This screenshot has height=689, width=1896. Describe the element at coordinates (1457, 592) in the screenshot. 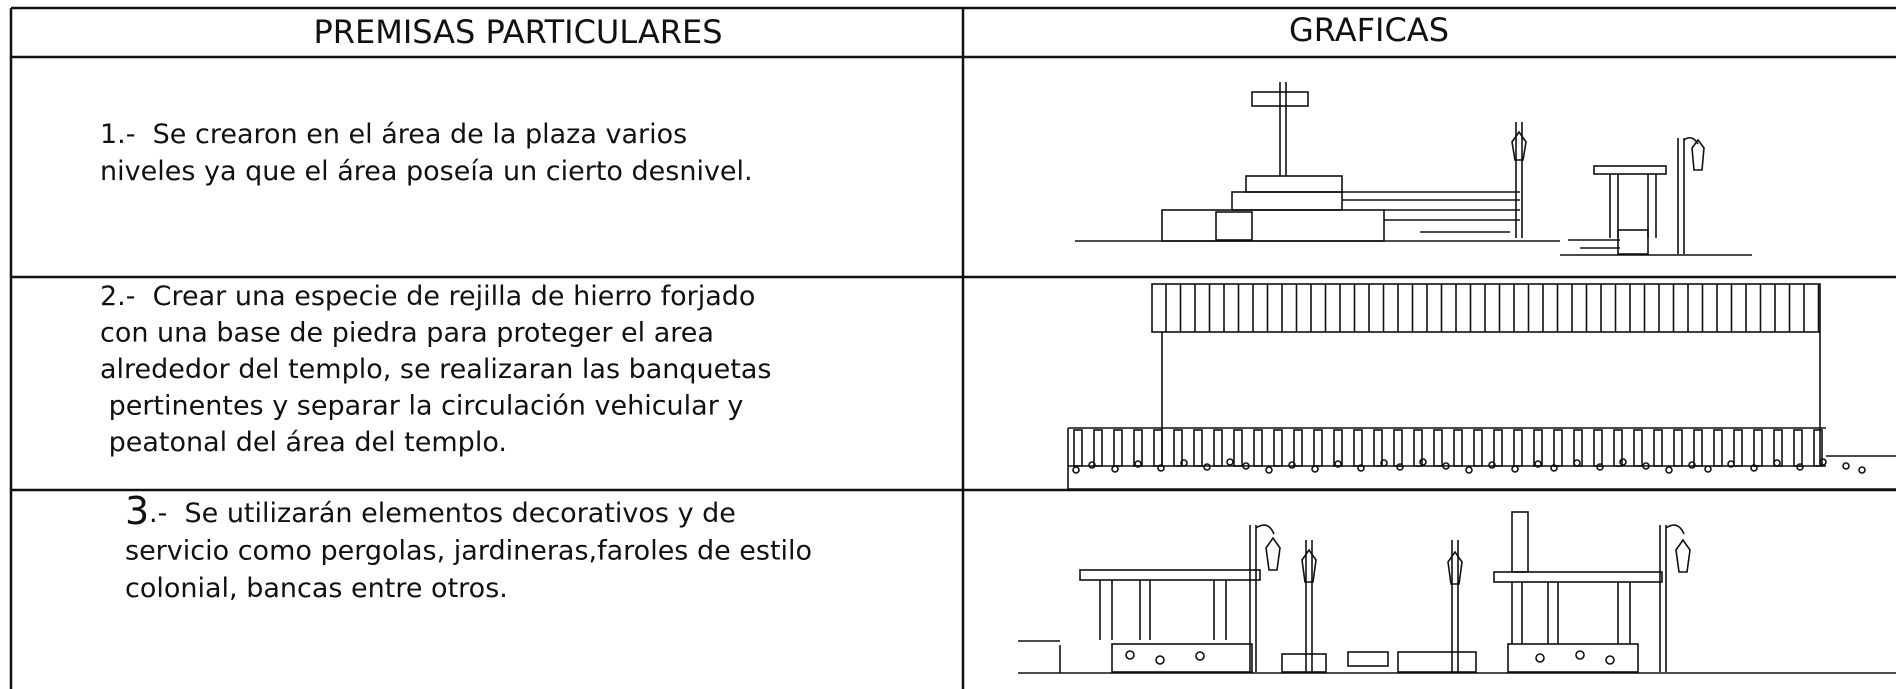

I see `drawing-decorative` at that location.